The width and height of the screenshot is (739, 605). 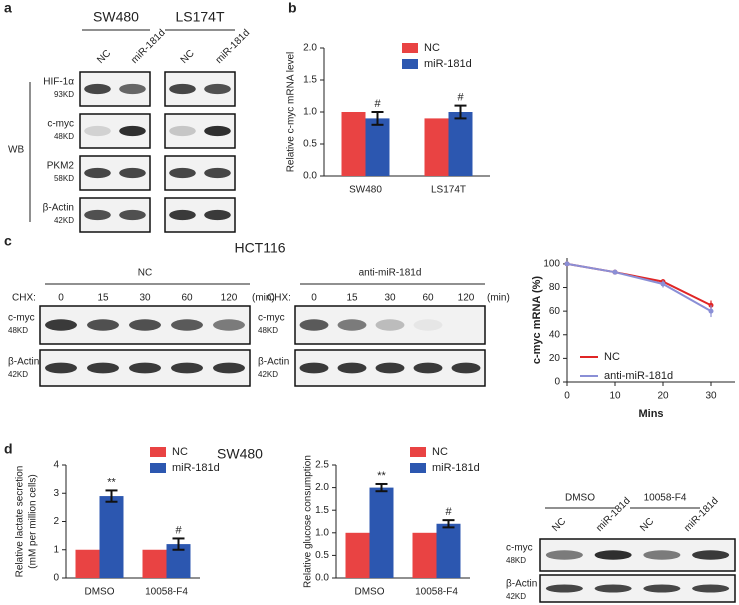 I want to click on x-tick-label: 10, so click(x=615, y=396).